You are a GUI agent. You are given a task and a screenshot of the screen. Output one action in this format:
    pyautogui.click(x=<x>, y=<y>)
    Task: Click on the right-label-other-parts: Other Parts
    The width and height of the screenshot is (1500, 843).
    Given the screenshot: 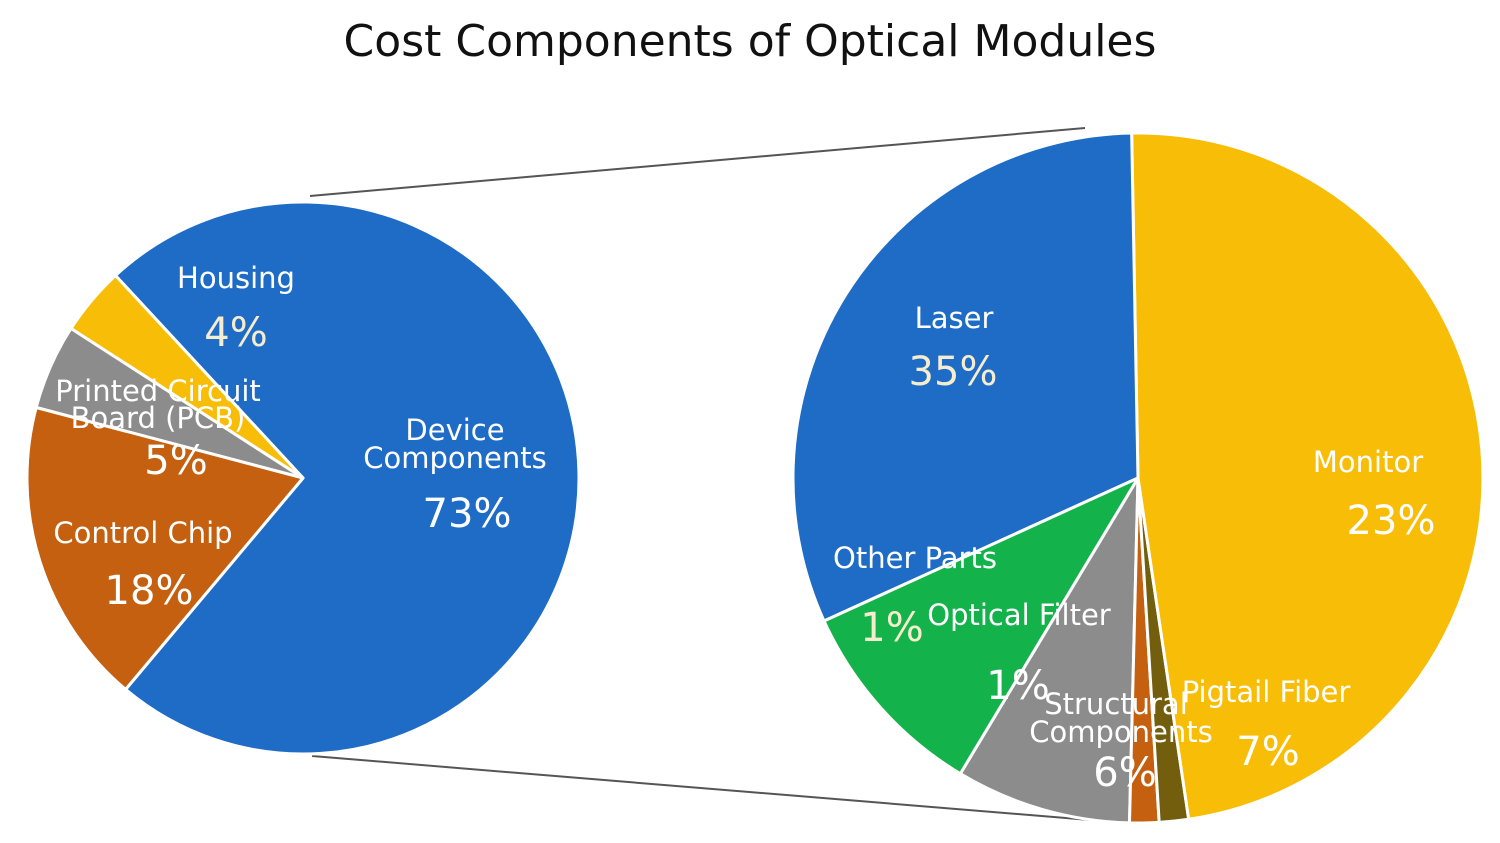 What is the action you would take?
    pyautogui.click(x=915, y=558)
    